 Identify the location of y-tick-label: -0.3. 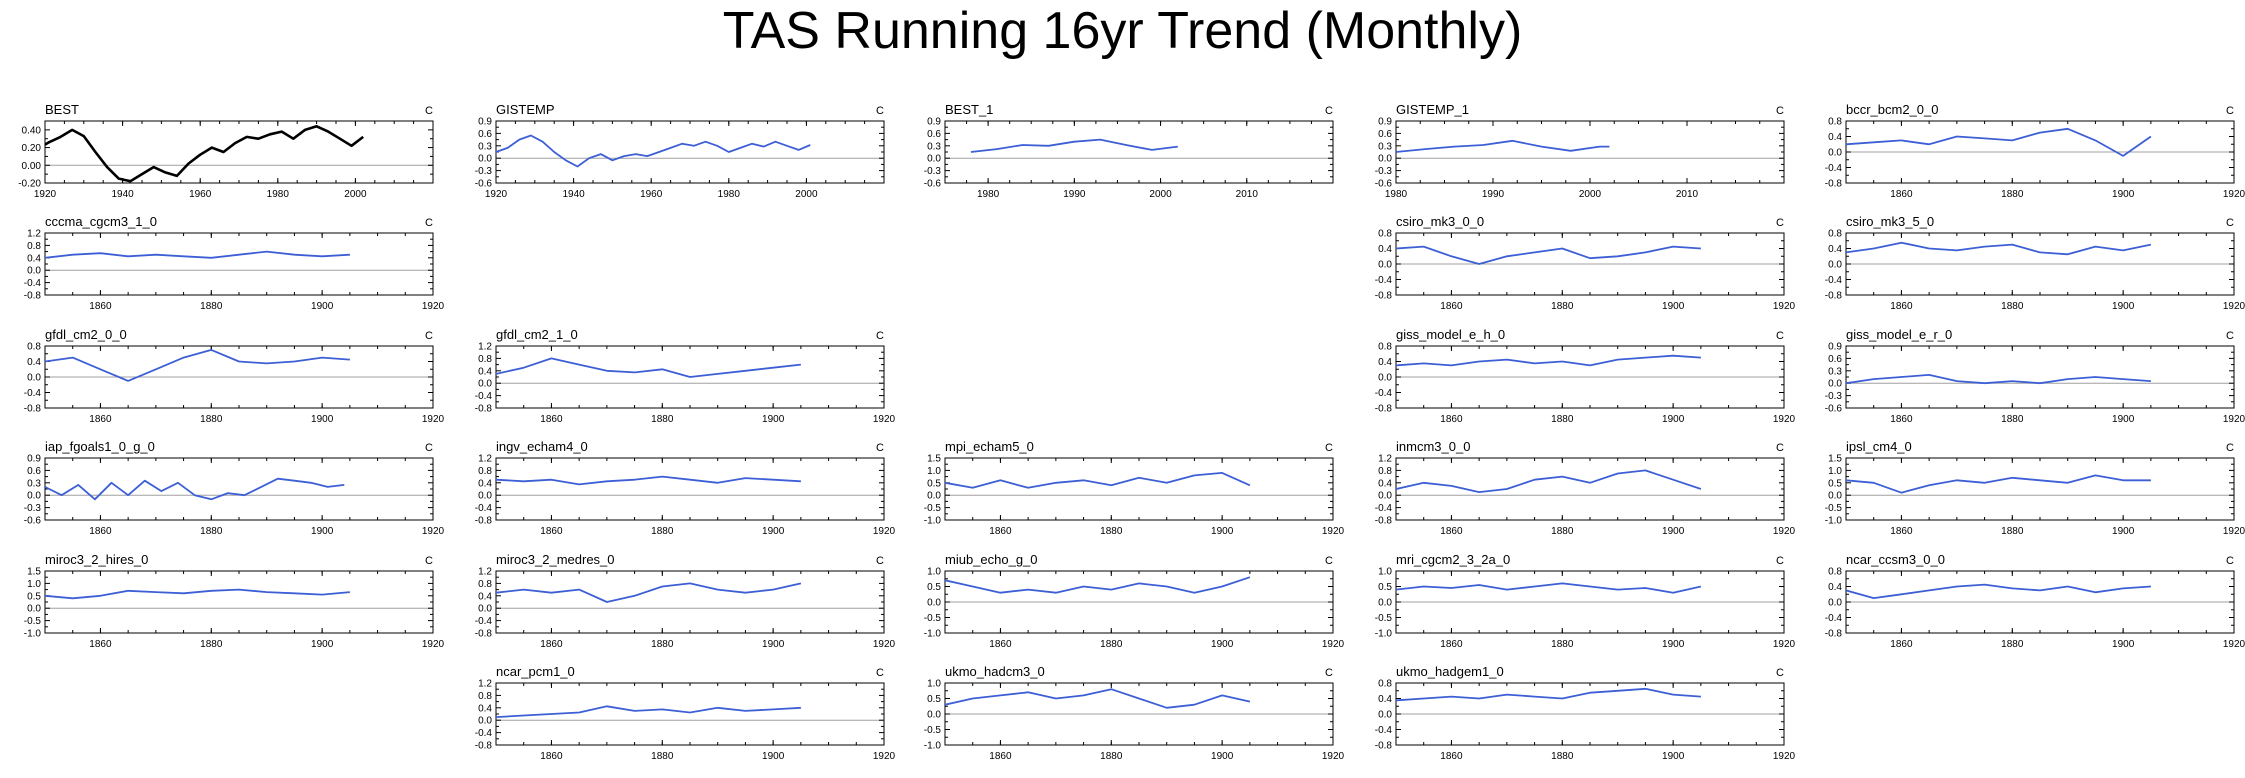
(1834, 396).